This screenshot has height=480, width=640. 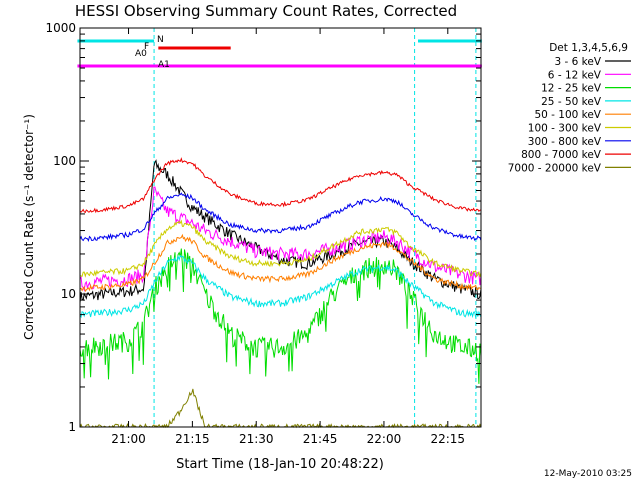 What do you see at coordinates (68, 294) in the screenshot?
I see `y-tick-label-1: 10` at bounding box center [68, 294].